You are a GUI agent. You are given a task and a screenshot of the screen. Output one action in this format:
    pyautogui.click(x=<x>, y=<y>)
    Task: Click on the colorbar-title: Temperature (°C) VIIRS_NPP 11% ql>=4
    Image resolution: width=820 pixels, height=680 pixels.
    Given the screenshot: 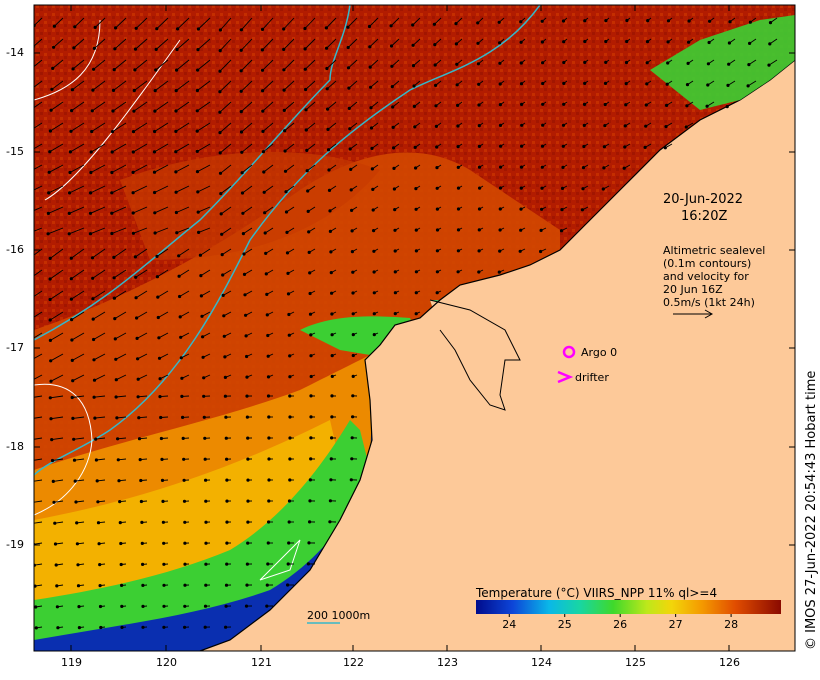 What is the action you would take?
    pyautogui.click(x=597, y=593)
    